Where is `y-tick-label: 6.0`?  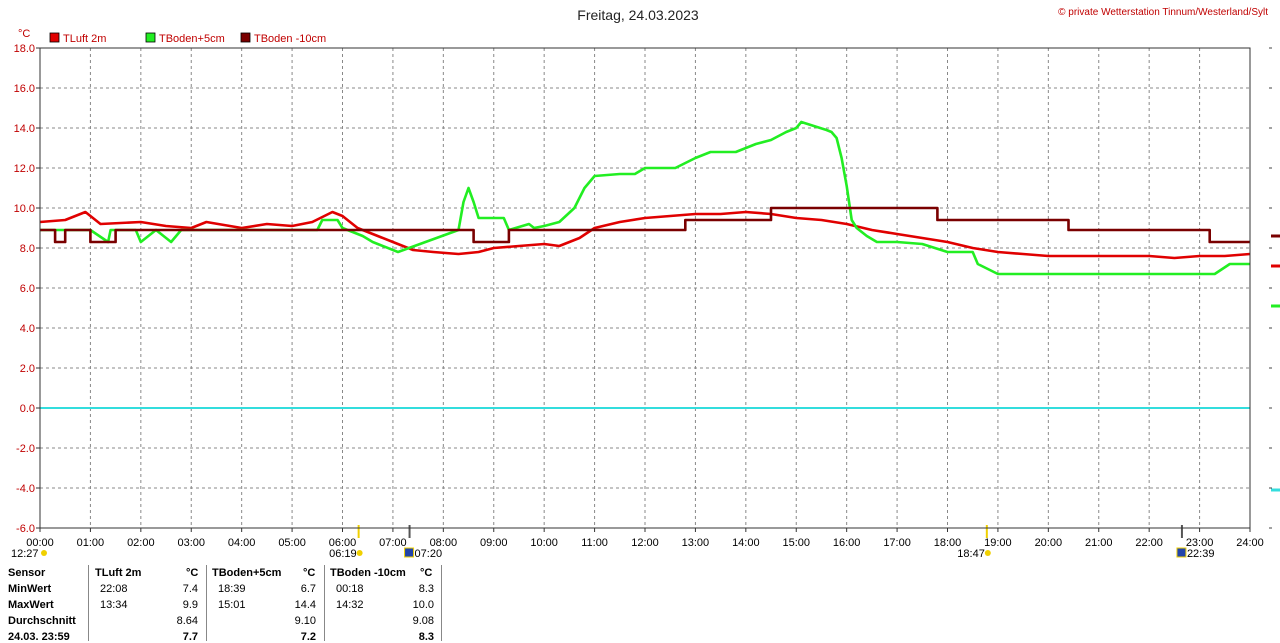 y-tick-label: 6.0 is located at coordinates (27, 289).